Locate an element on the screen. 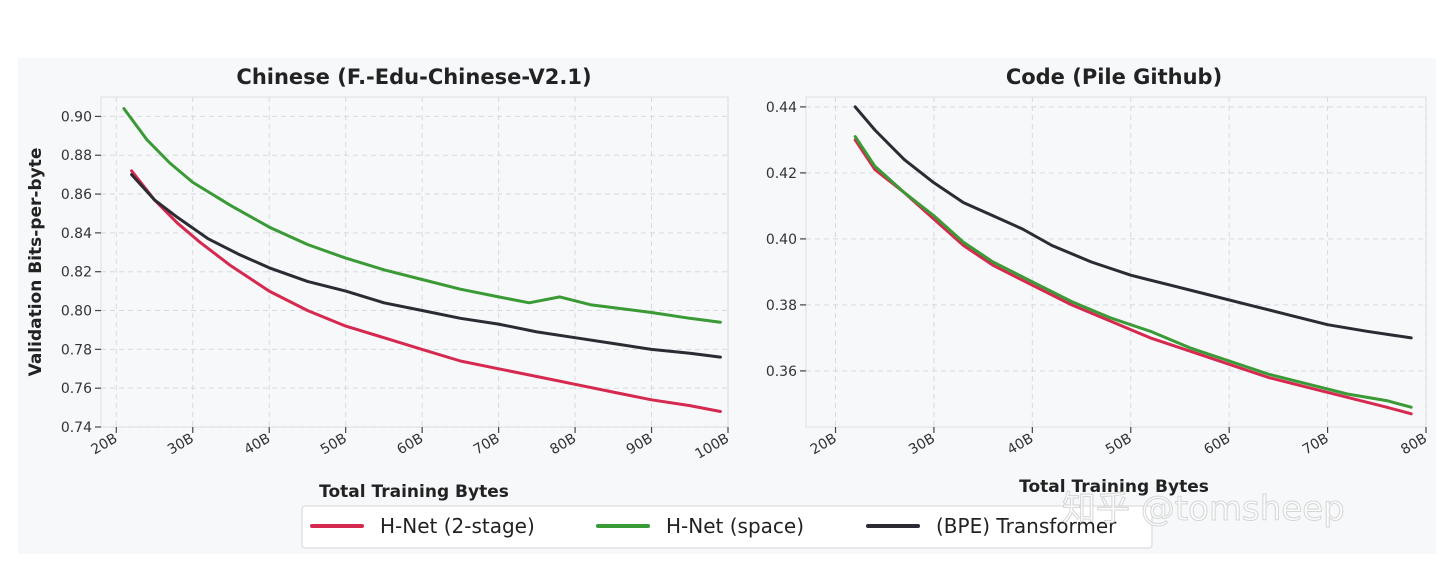 This screenshot has width=1440, height=567. chart-title: Chinese (F.-Edu-Chinese-V2.1) is located at coordinates (413, 77).